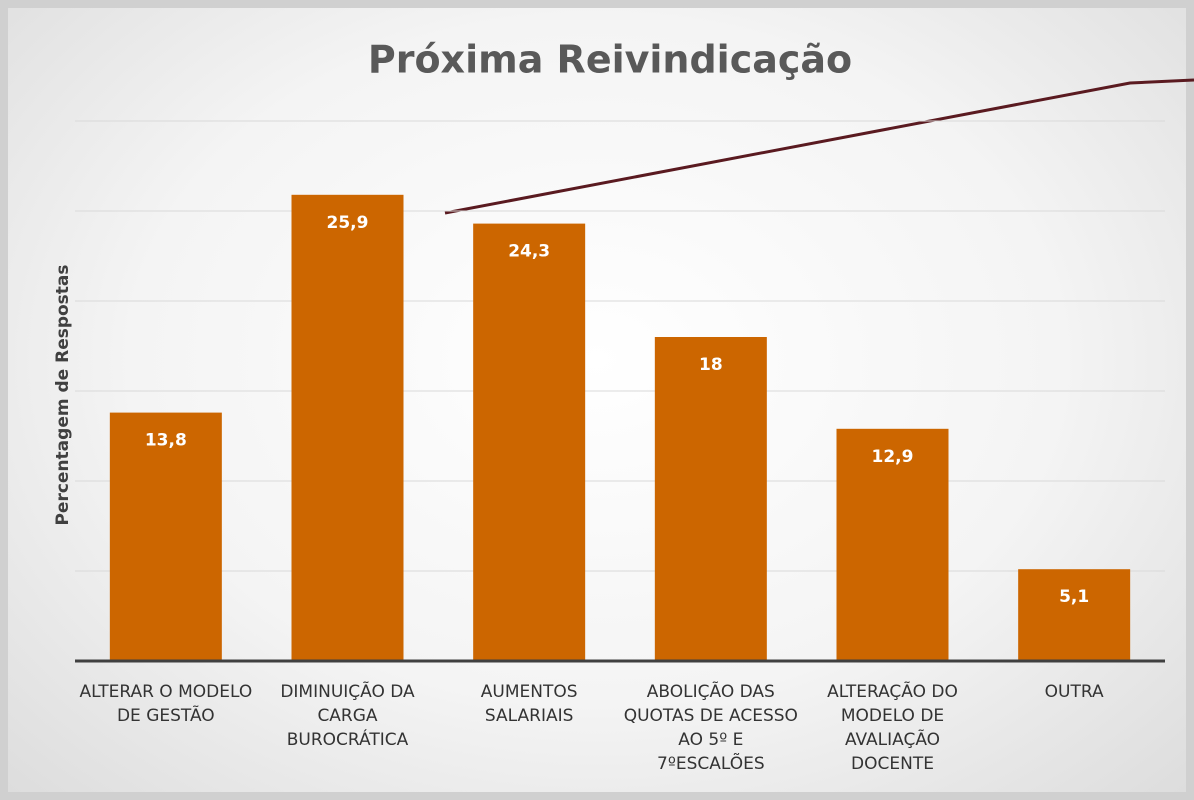  I want to click on x-tick-label: ALTERAR O MODELO DE GESTÃO, so click(166, 704).